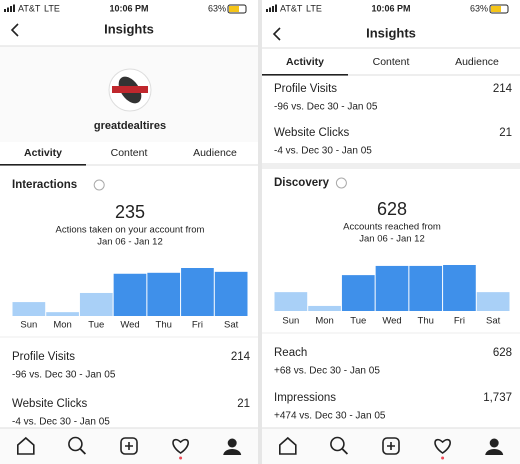  What do you see at coordinates (305, 398) in the screenshot?
I see `row-label: Impressions` at bounding box center [305, 398].